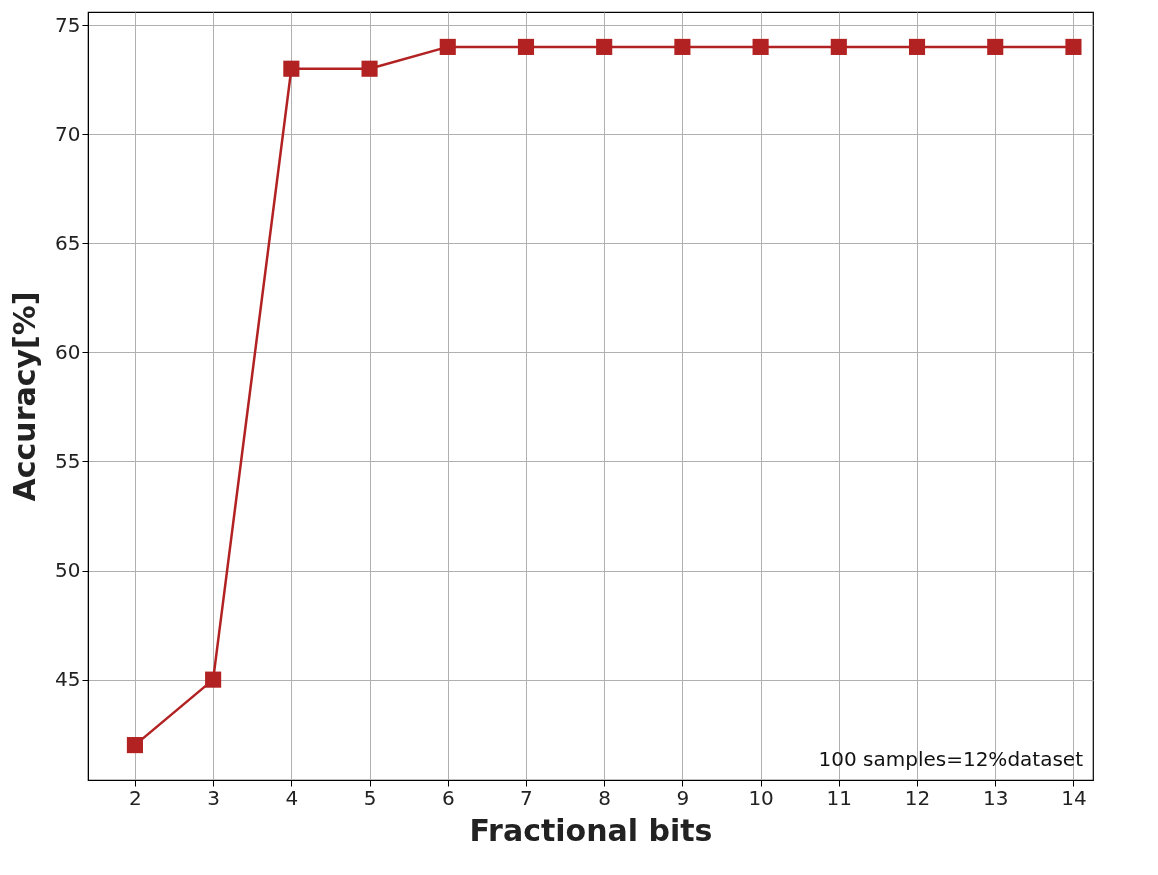 This screenshot has width=1158, height=875. I want to click on y-tick-label: 55, so click(68, 460).